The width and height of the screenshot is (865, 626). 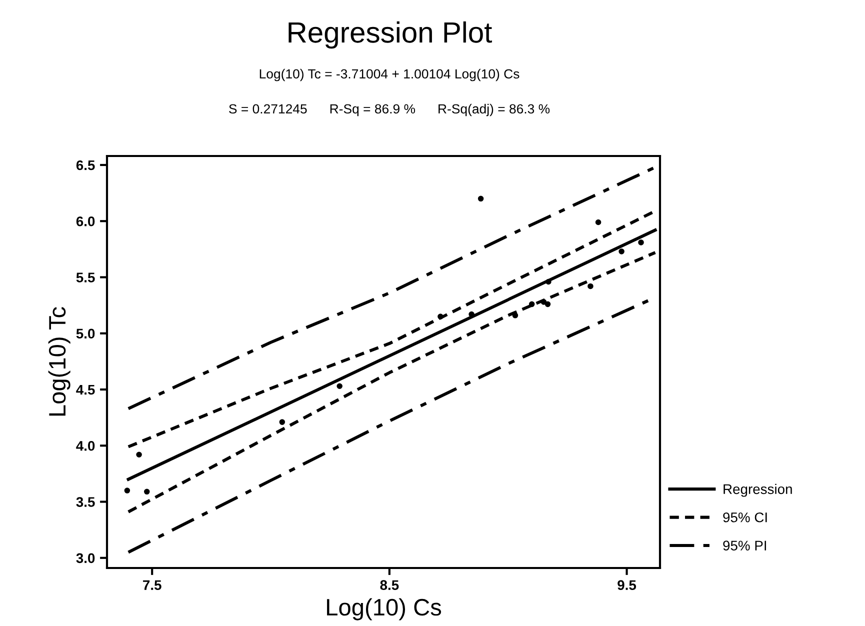 I want to click on y-axis-title: Log(10) Tc, so click(x=59, y=361).